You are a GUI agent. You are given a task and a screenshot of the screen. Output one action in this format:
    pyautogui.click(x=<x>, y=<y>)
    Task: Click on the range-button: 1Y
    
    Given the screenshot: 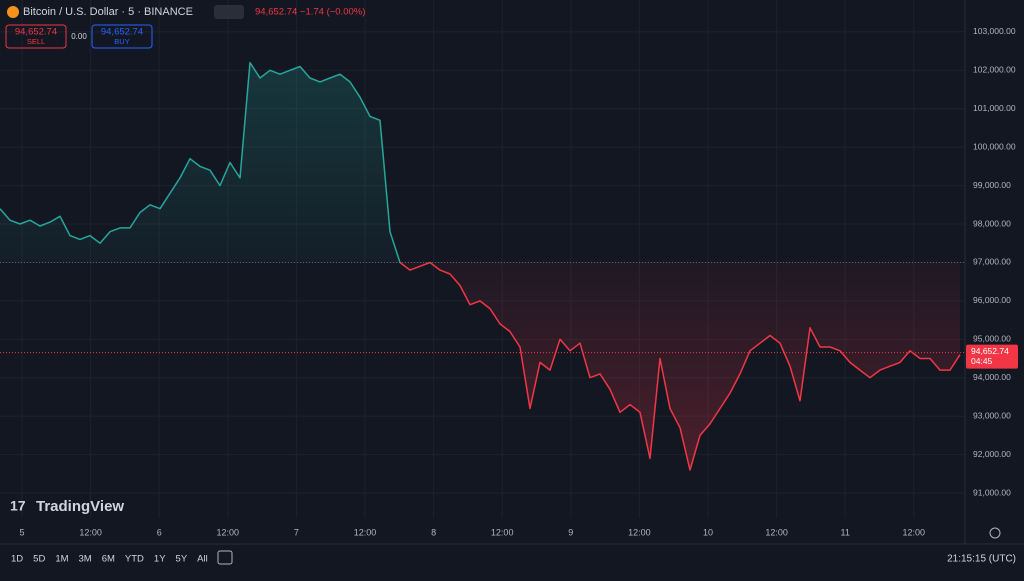 What is the action you would take?
    pyautogui.click(x=160, y=559)
    